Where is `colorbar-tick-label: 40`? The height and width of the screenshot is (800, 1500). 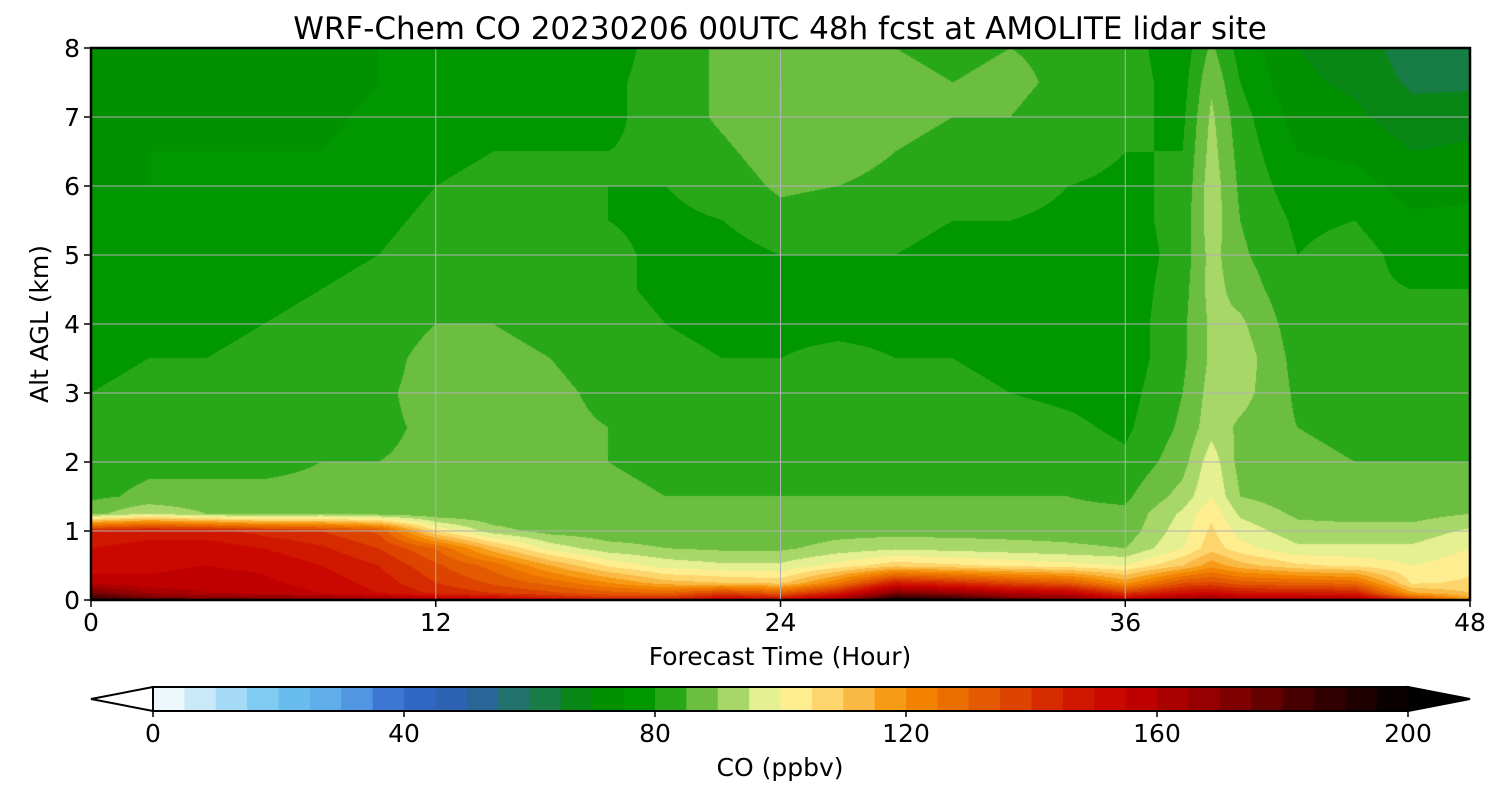 colorbar-tick-label: 40 is located at coordinates (404, 733).